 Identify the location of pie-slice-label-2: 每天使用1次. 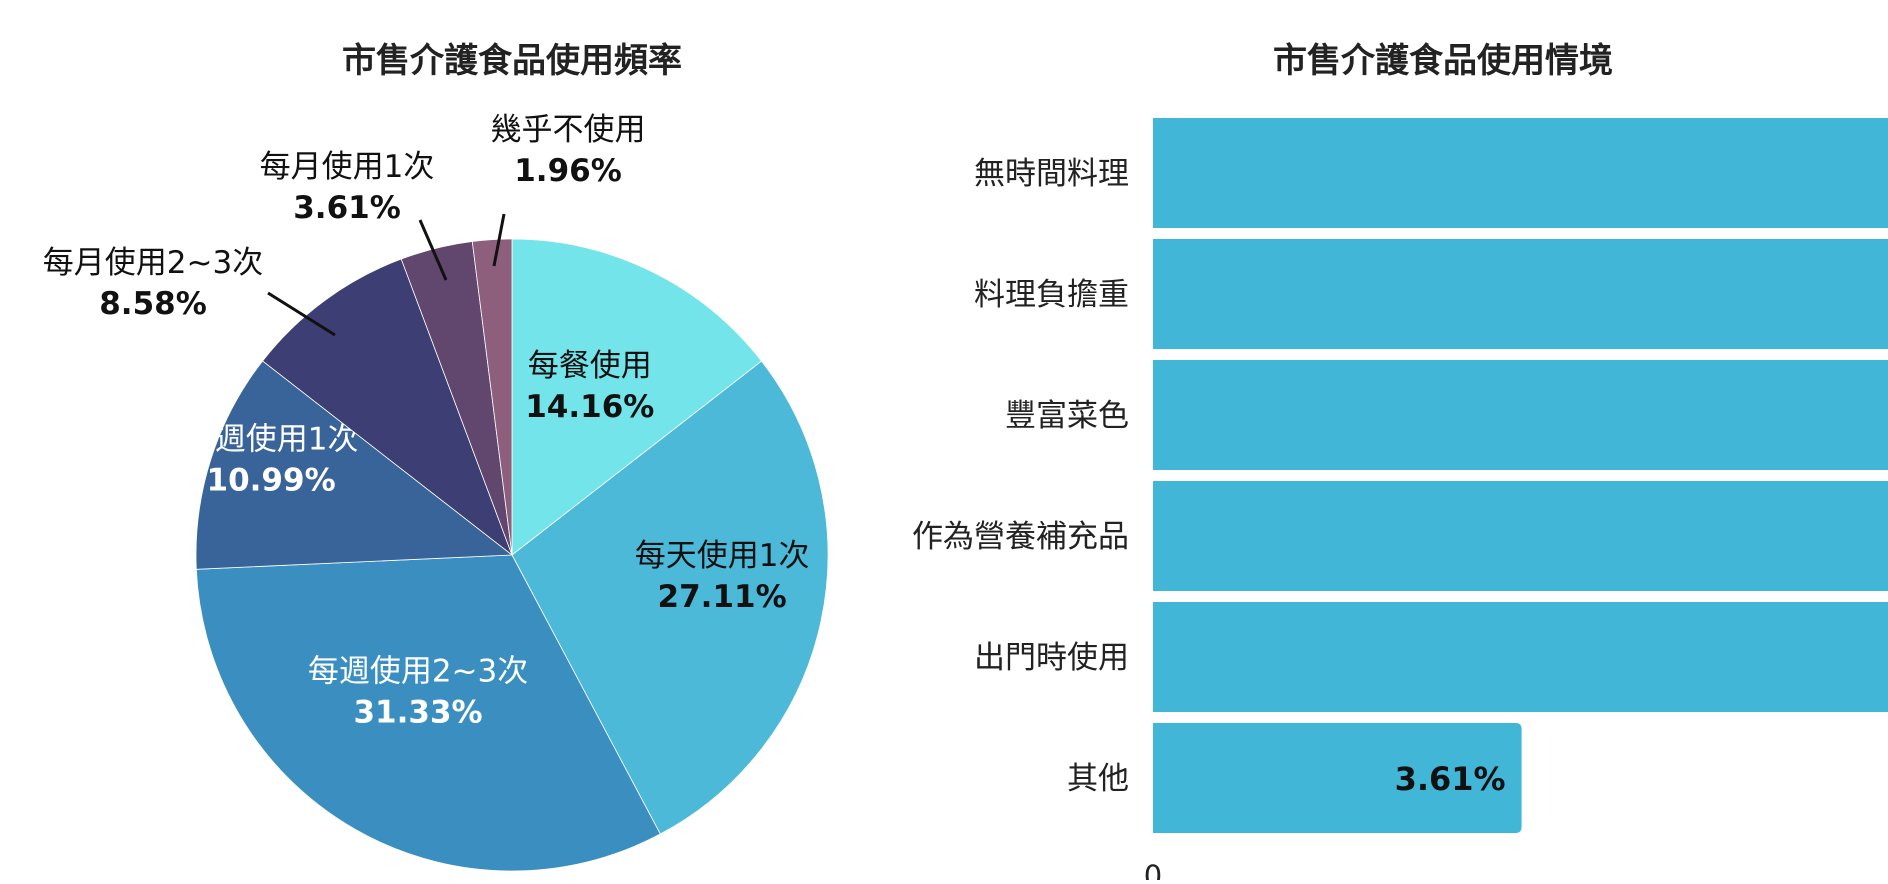
(722, 556).